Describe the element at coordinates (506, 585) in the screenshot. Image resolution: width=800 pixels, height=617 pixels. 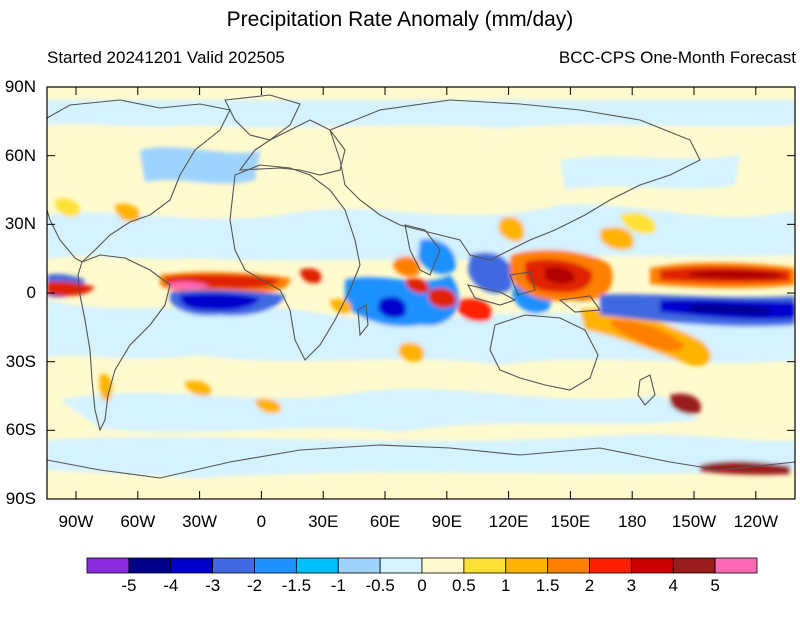
I see `colorbar-label: 1` at that location.